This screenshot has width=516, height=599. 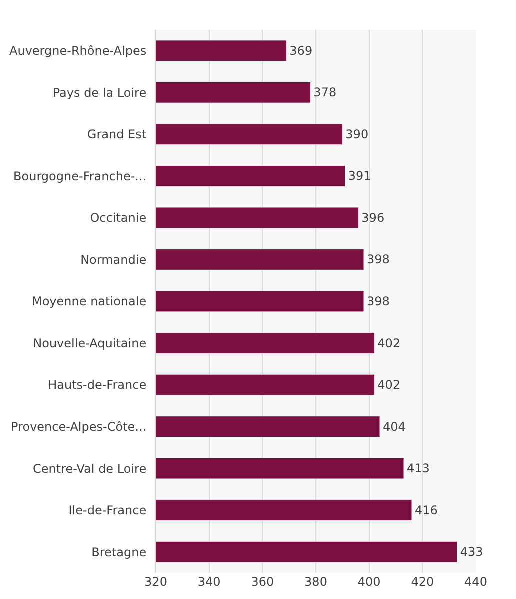 I want to click on y-tick-label: Moyenne nationale, so click(x=89, y=301).